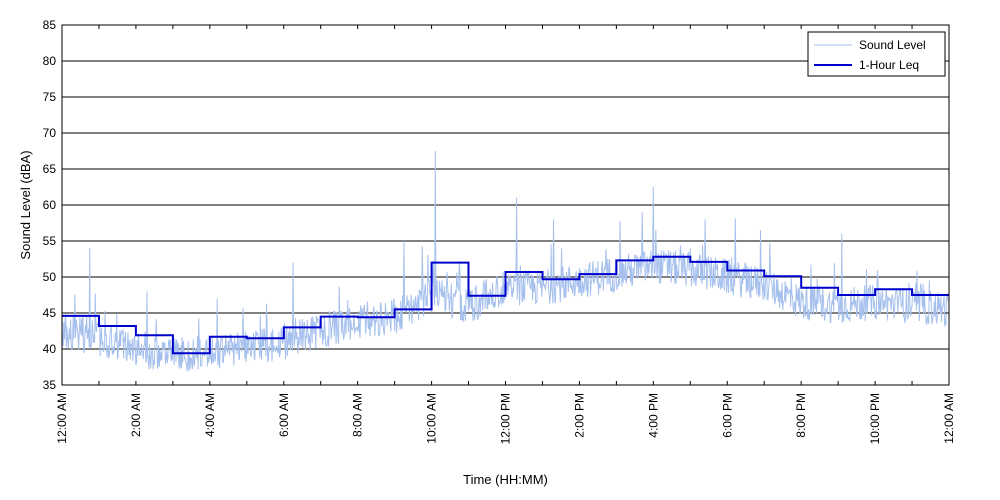  What do you see at coordinates (210, 415) in the screenshot?
I see `x-tick-label: 4:00 AM` at bounding box center [210, 415].